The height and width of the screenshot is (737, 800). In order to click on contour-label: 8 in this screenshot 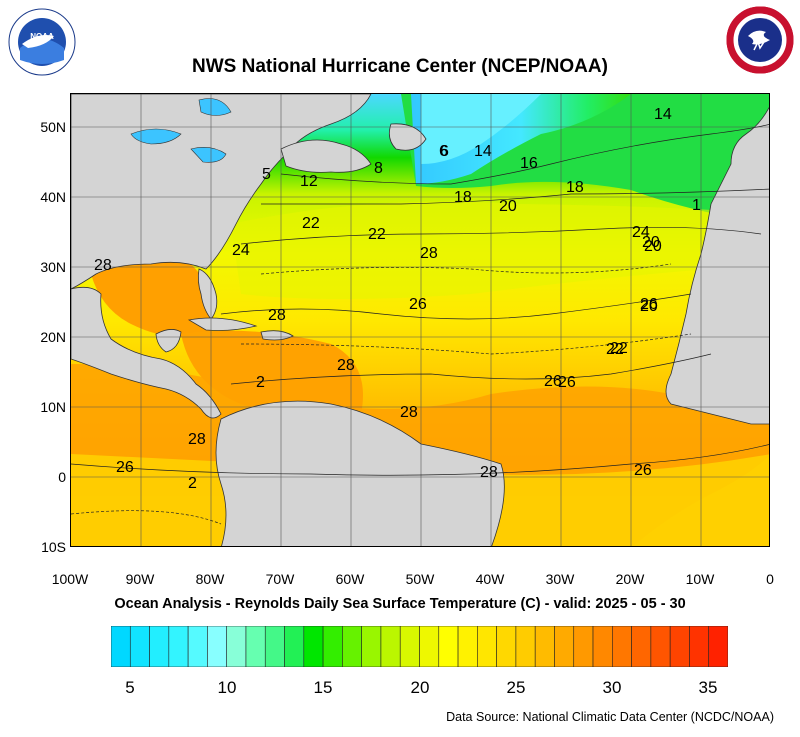, I will do `click(378, 168)`.